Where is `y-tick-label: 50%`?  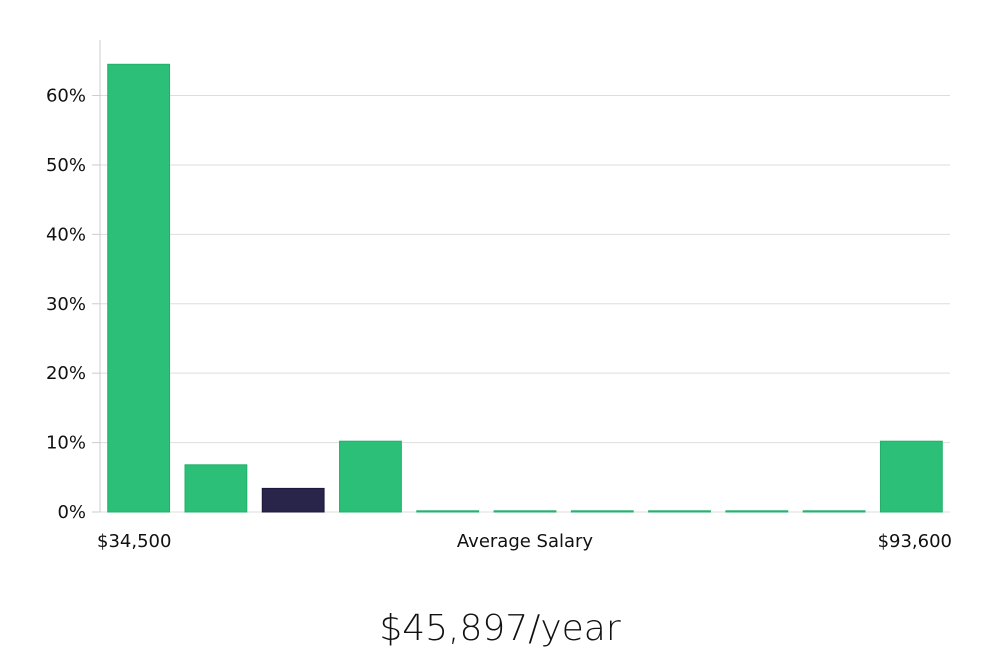 y-tick-label: 50% is located at coordinates (66, 165).